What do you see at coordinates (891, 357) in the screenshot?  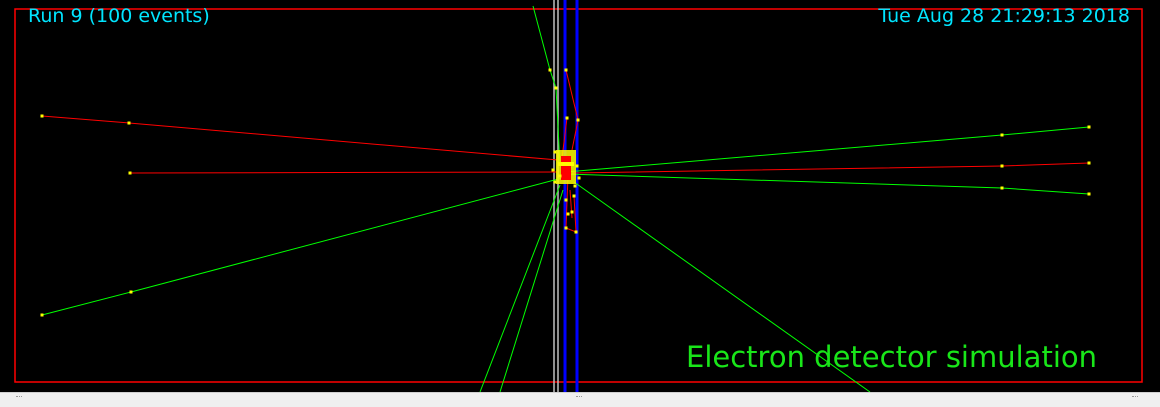 I see `simulation-title: Electron detector simulation` at bounding box center [891, 357].